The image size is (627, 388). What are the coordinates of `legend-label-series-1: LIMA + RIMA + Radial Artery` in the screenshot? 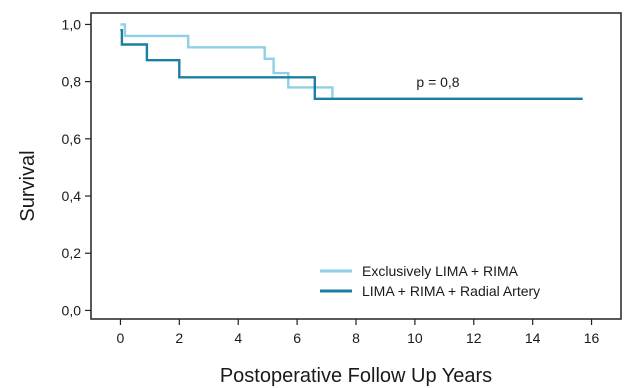 It's located at (451, 291).